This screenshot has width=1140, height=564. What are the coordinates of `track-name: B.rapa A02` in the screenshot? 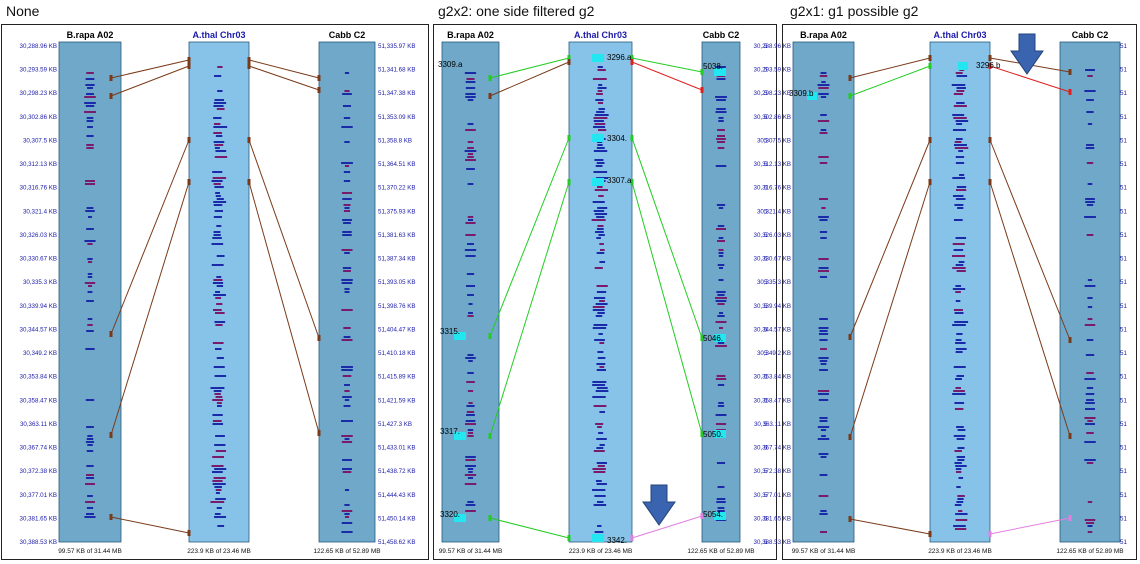 It's located at (823, 35).